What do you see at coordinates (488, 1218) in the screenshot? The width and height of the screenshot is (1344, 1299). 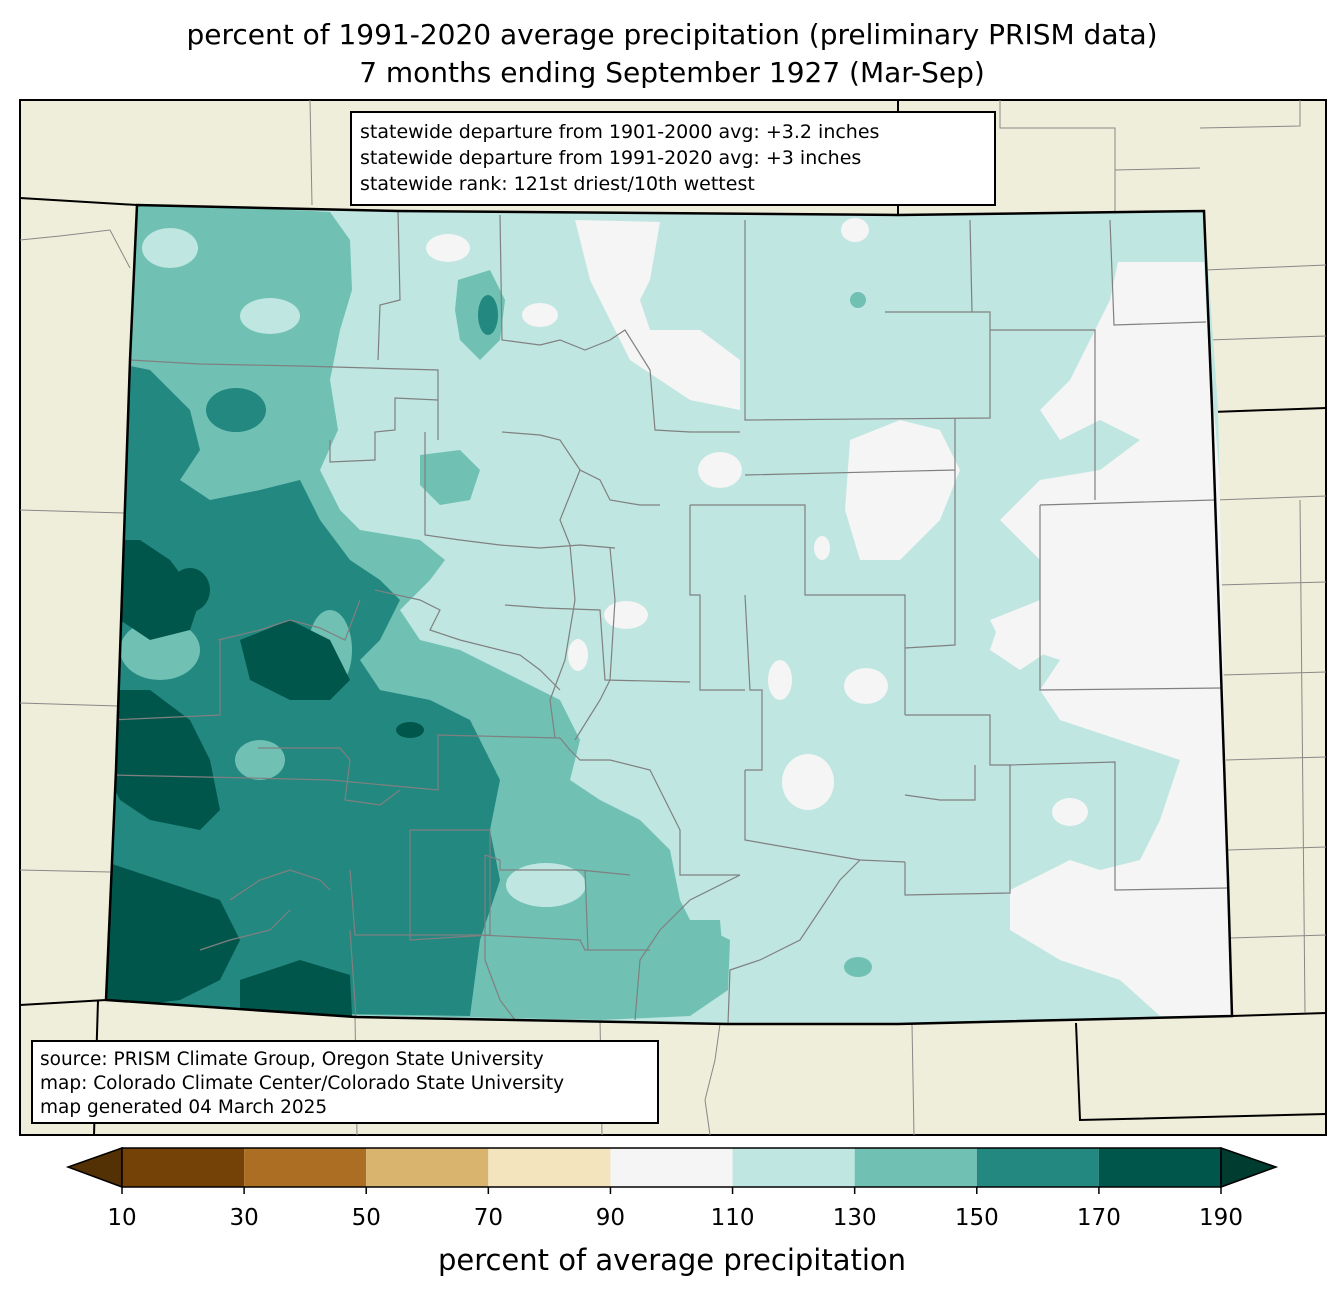 I see `colorbar-tick-label-70: 70` at bounding box center [488, 1218].